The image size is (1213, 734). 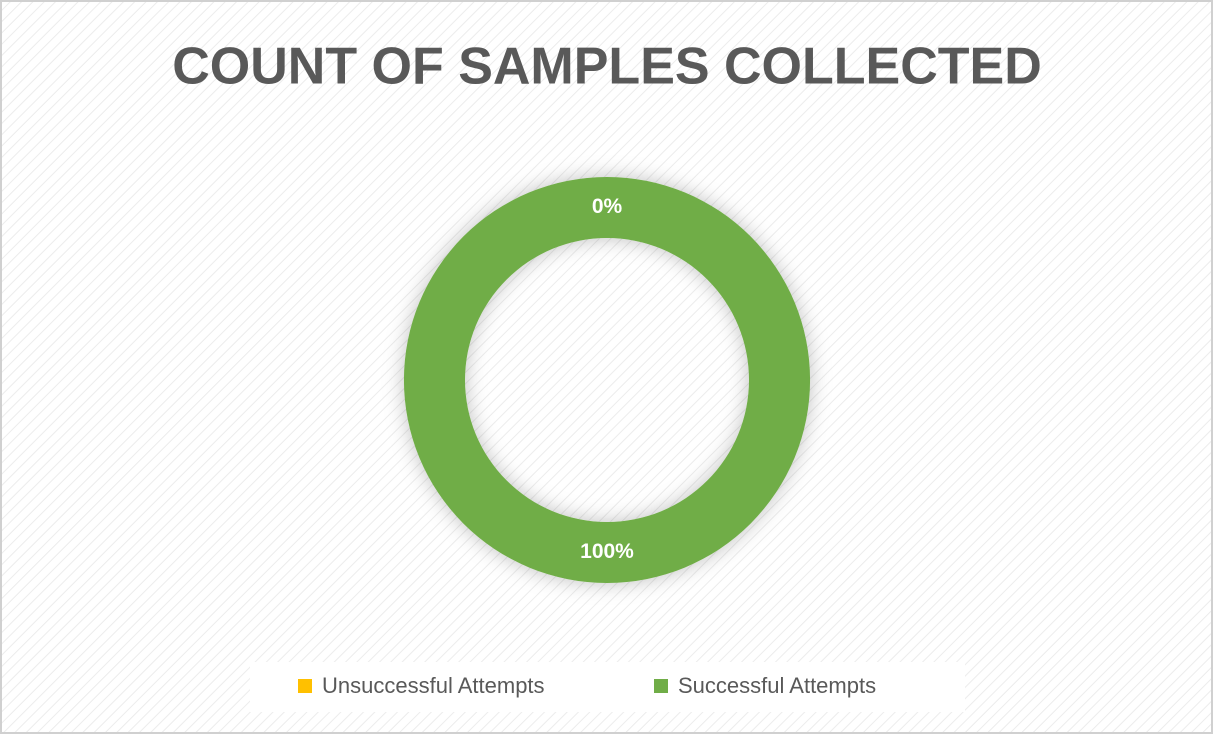 What do you see at coordinates (607, 551) in the screenshot?
I see `data-label: 100%` at bounding box center [607, 551].